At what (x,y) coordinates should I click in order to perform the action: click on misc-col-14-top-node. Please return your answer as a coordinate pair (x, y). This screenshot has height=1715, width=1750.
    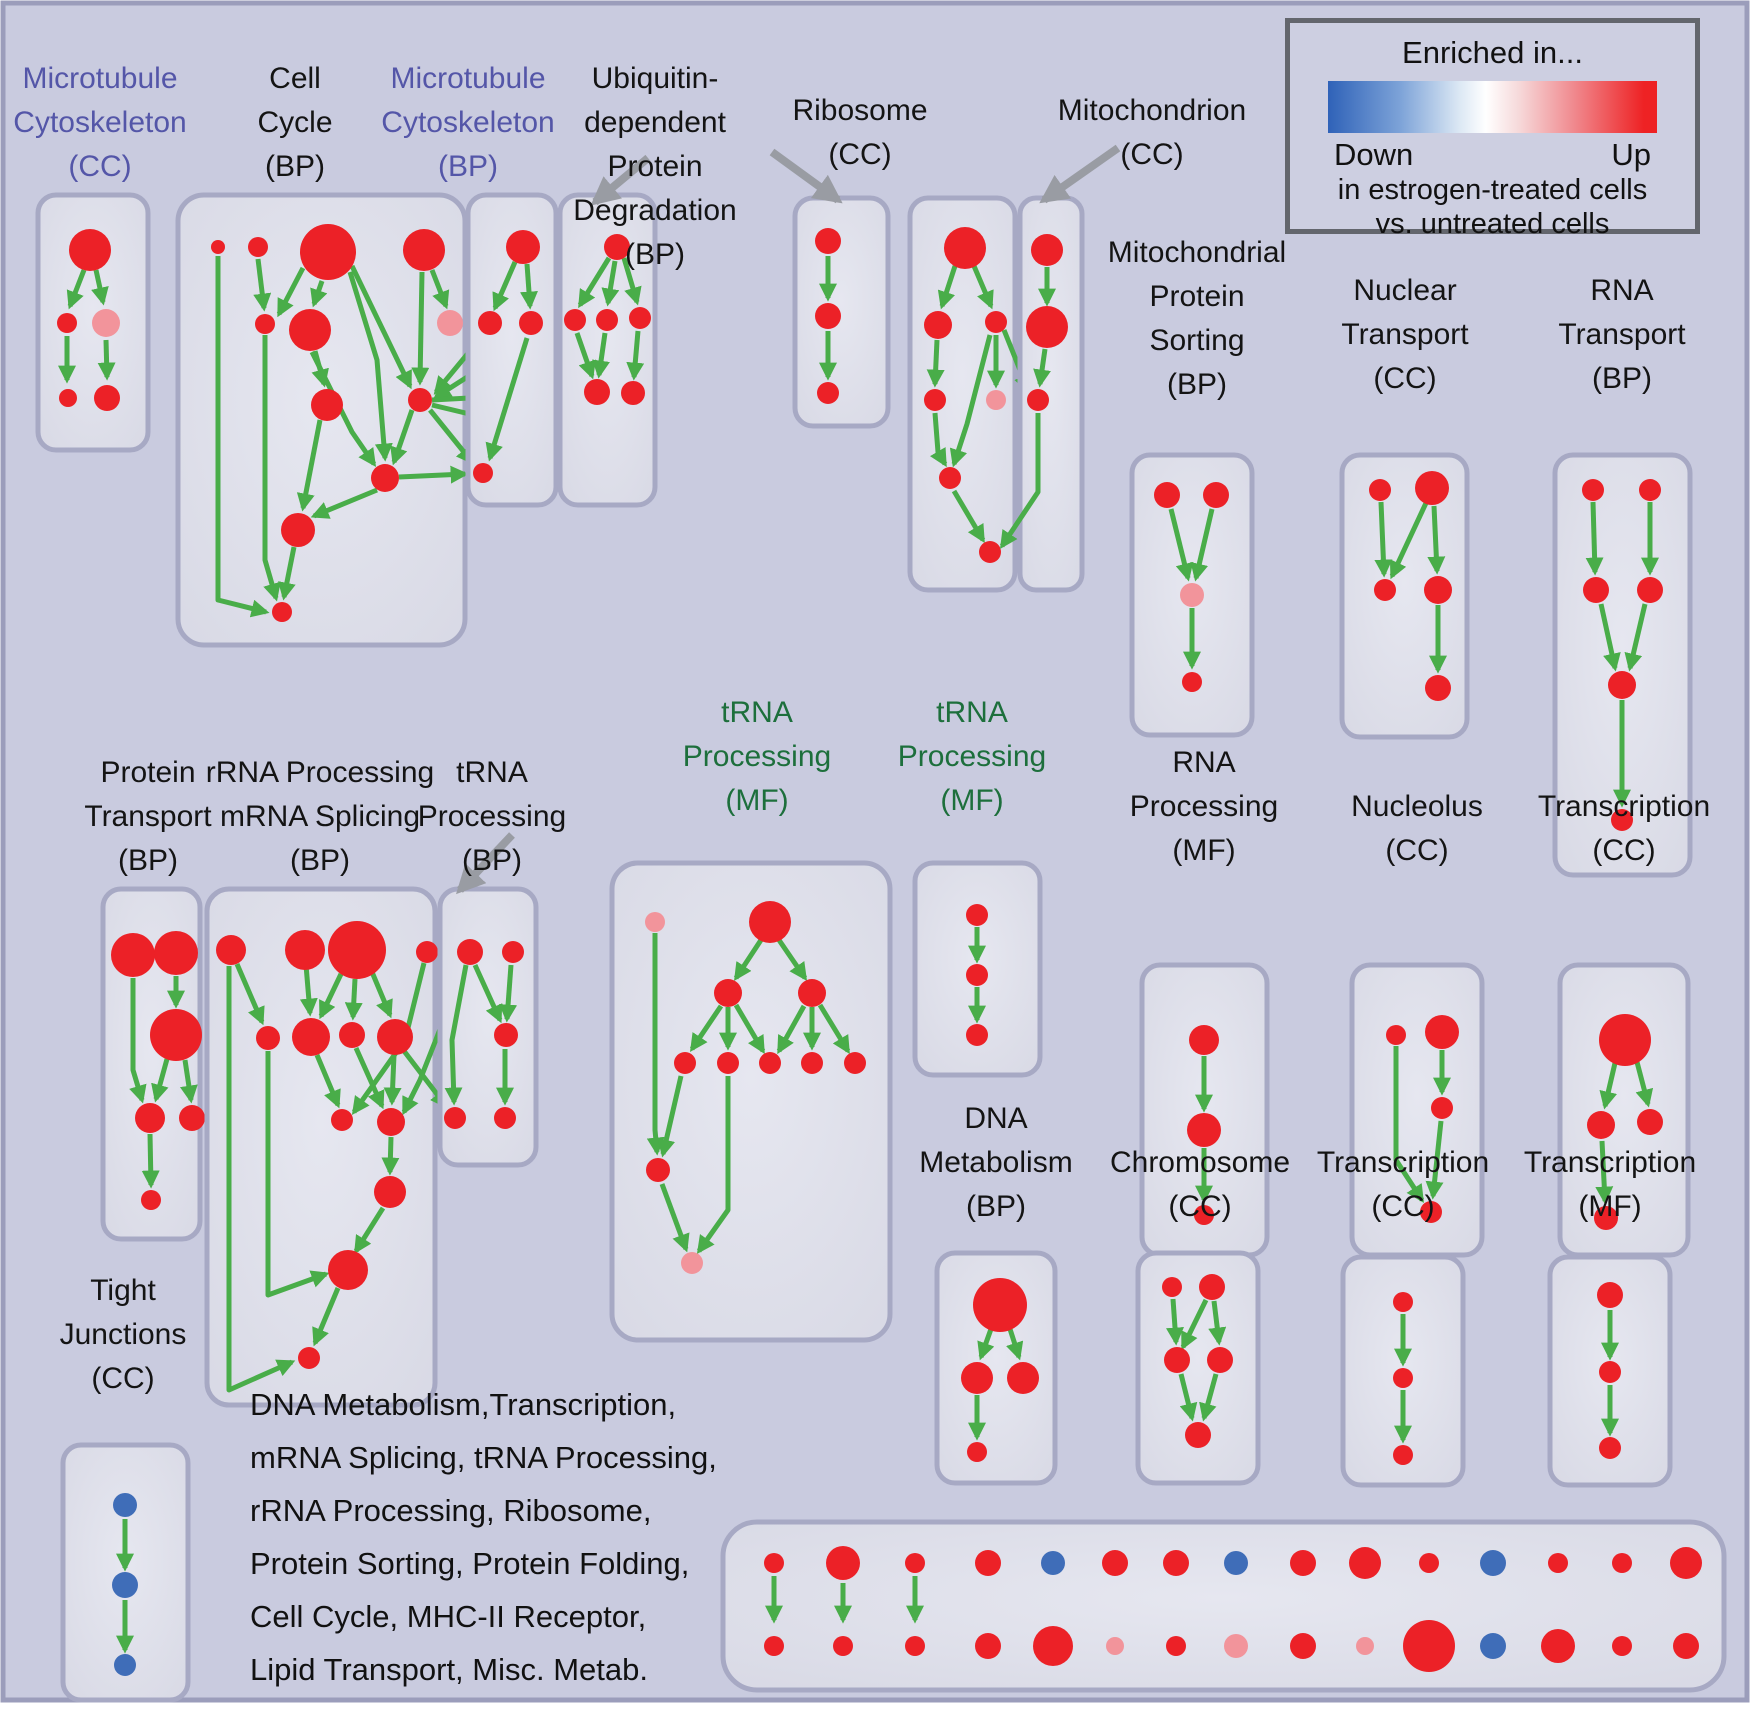
    Looking at the image, I should click on (1686, 1563).